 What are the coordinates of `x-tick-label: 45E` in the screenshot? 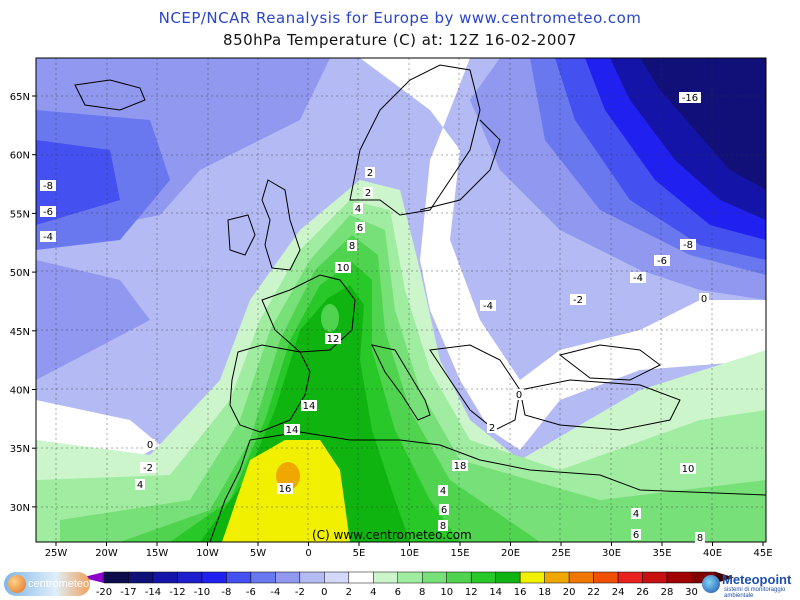 It's located at (762, 553).